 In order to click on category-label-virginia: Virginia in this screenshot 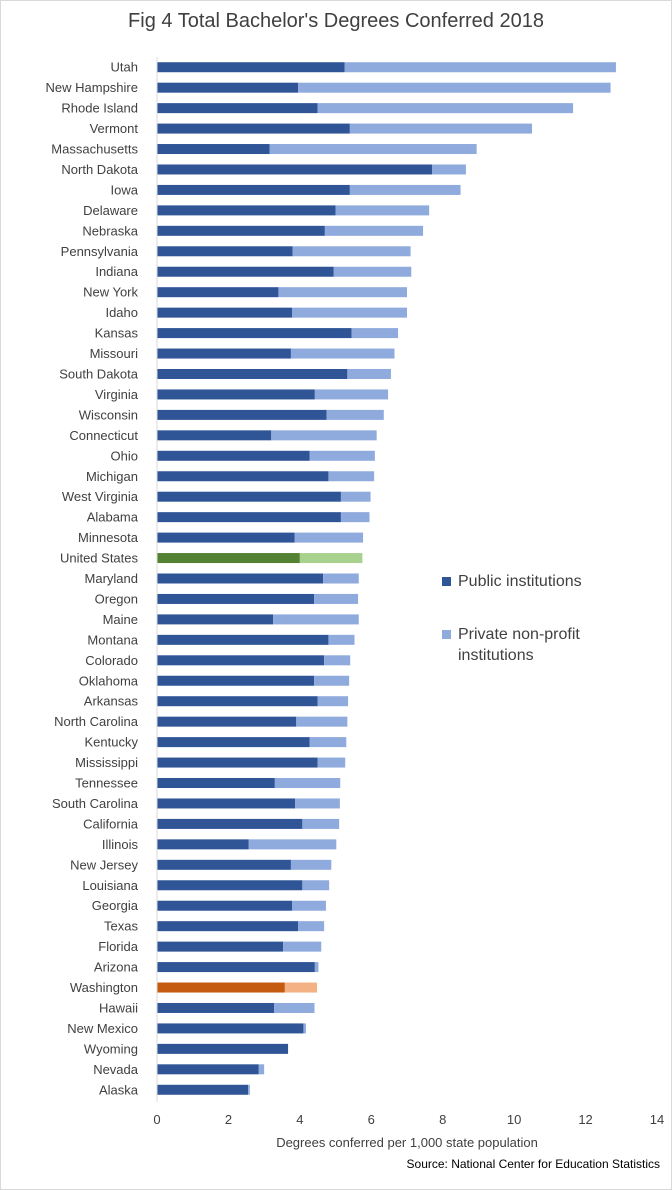, I will do `click(117, 394)`.